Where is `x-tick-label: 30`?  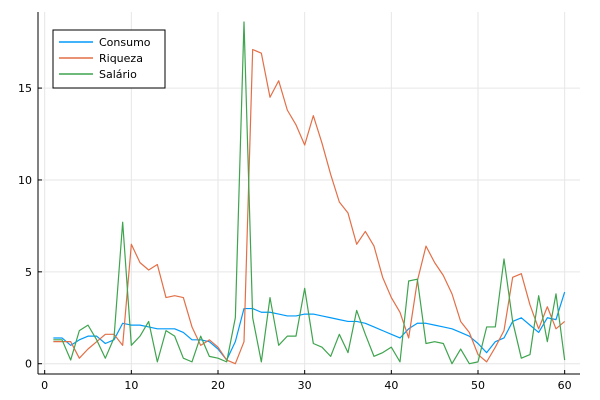
x-tick-label: 30 is located at coordinates (305, 385).